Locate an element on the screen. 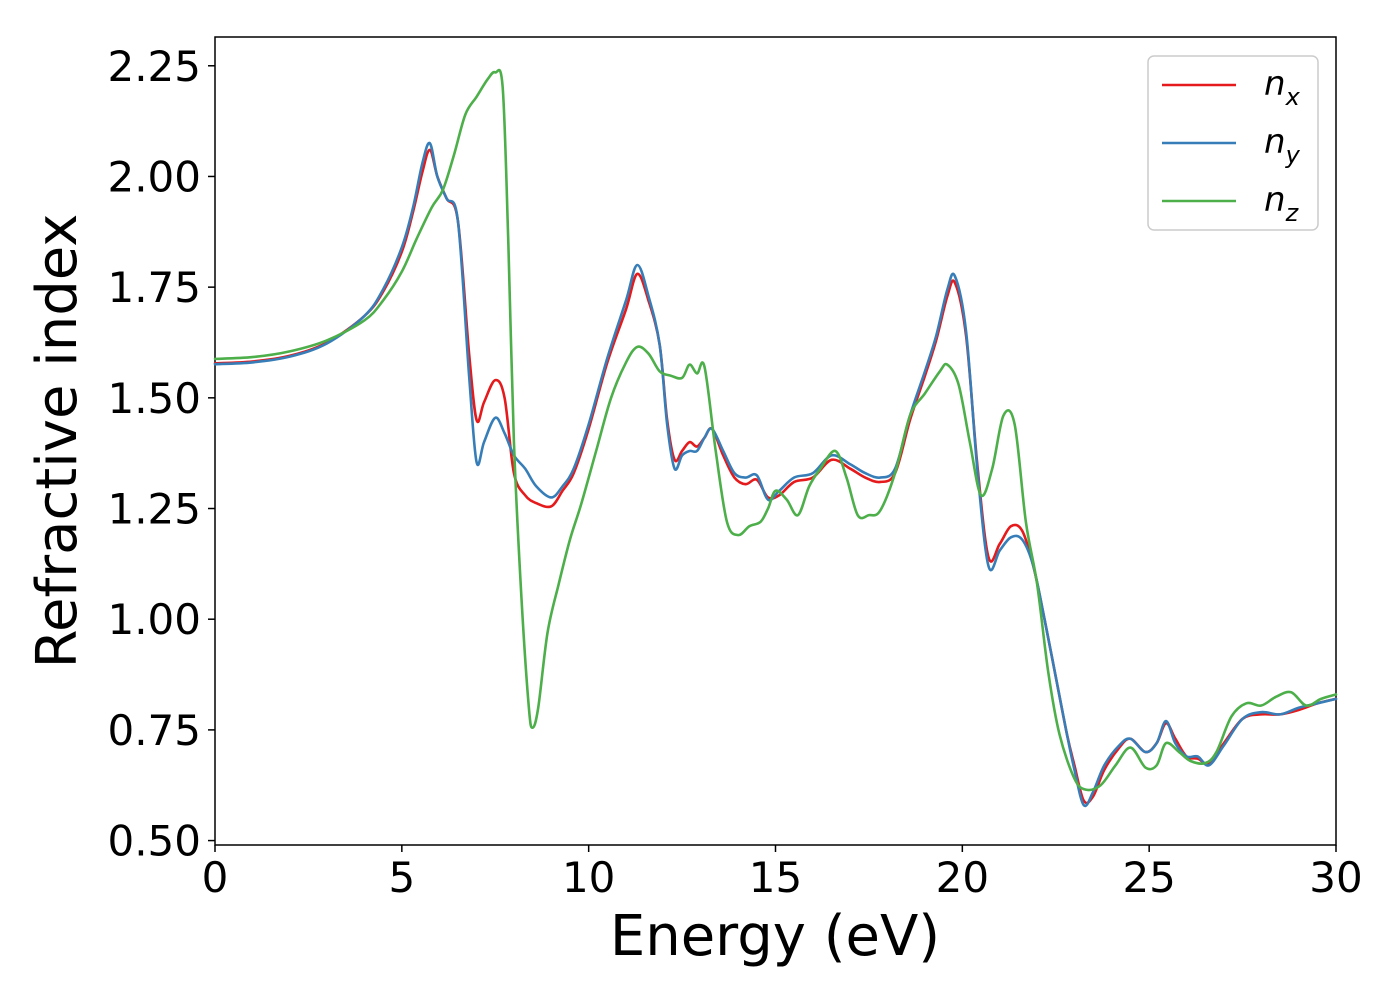 The width and height of the screenshot is (1400, 1000). legend-label-nx: nx is located at coordinates (1282, 87).